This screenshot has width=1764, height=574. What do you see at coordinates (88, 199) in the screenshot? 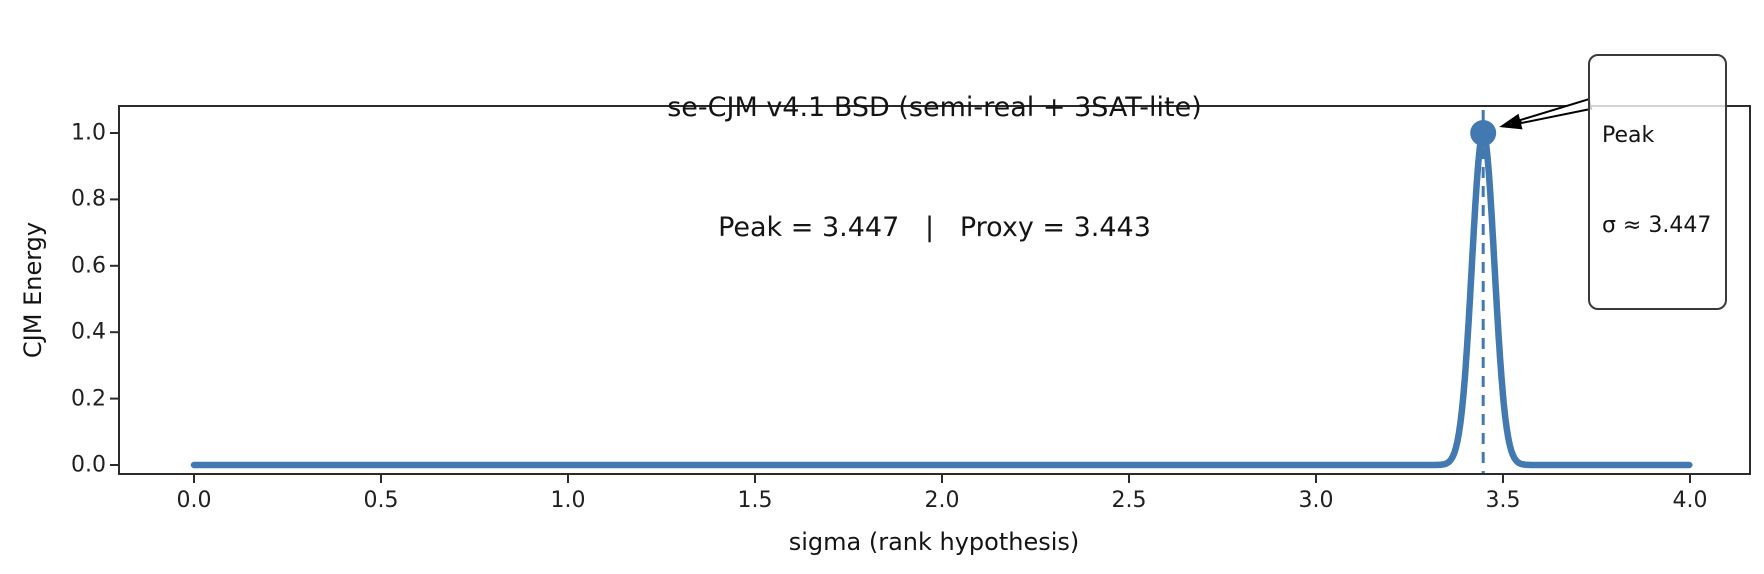
I see `y-tick-label: 0.8` at bounding box center [88, 199].